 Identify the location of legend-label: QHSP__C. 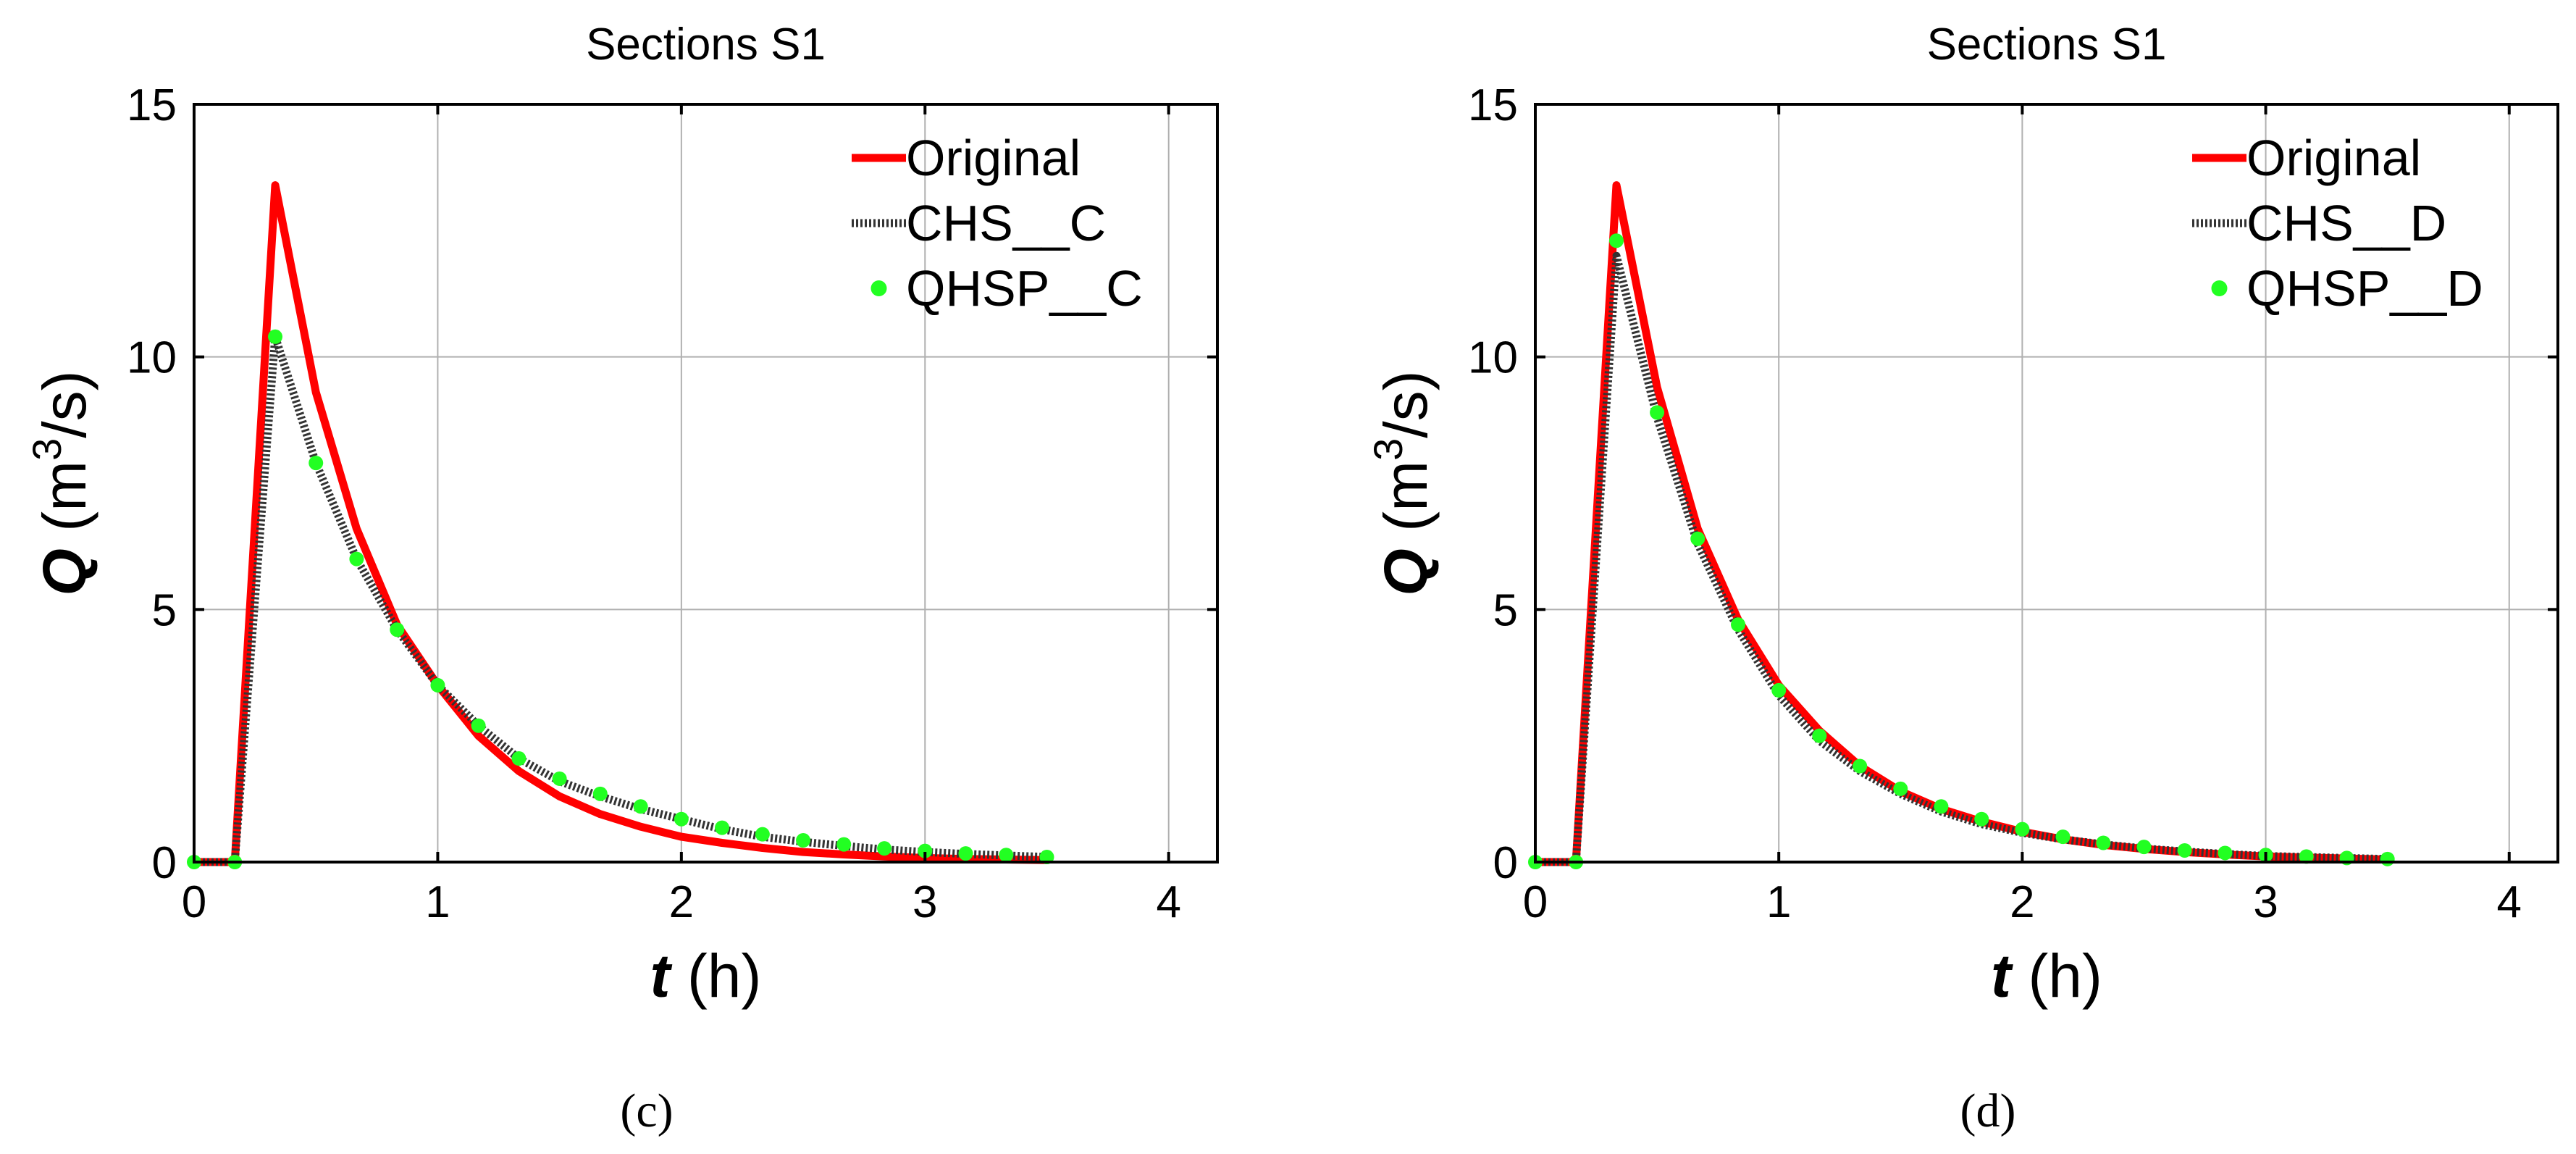
(1024, 288).